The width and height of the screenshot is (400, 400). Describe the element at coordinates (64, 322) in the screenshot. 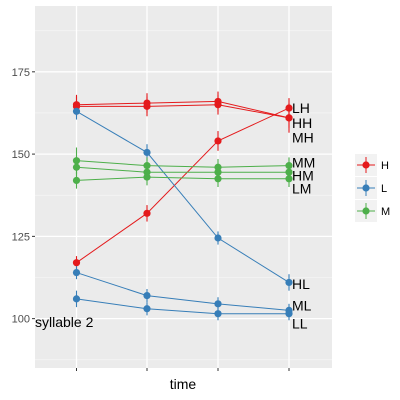

I see `annotation-syllable: syllable 2` at that location.